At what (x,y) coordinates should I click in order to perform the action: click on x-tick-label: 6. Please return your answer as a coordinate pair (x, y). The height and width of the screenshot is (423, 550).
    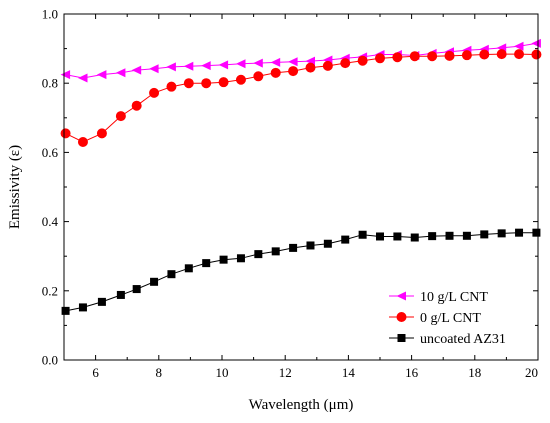
    Looking at the image, I should click on (95, 372).